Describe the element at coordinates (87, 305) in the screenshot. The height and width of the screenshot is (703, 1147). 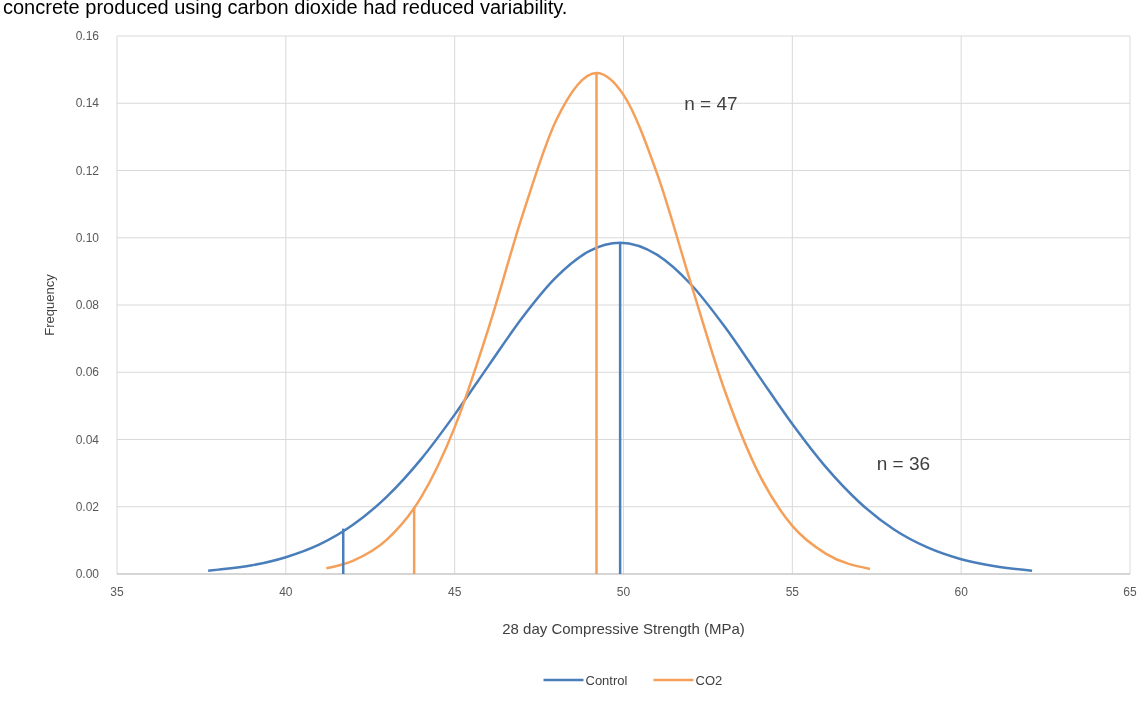
I see `y-tick-label: 0.08` at that location.